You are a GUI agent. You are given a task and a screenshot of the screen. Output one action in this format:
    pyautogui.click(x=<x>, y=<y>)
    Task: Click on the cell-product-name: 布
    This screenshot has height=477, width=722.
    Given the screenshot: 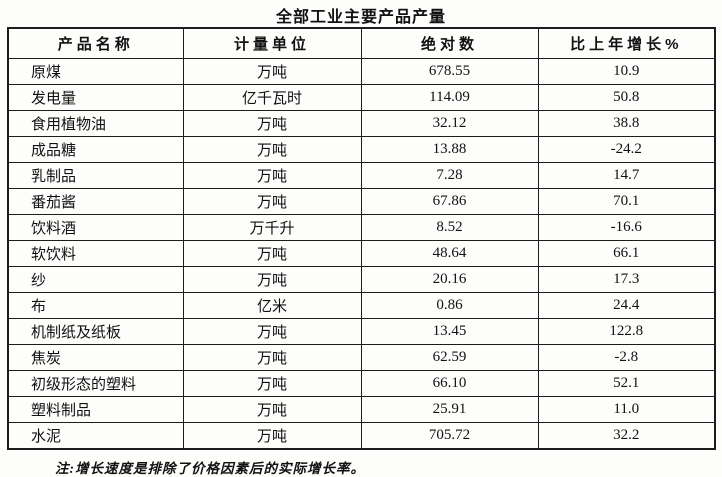 What is the action you would take?
    pyautogui.click(x=95, y=305)
    